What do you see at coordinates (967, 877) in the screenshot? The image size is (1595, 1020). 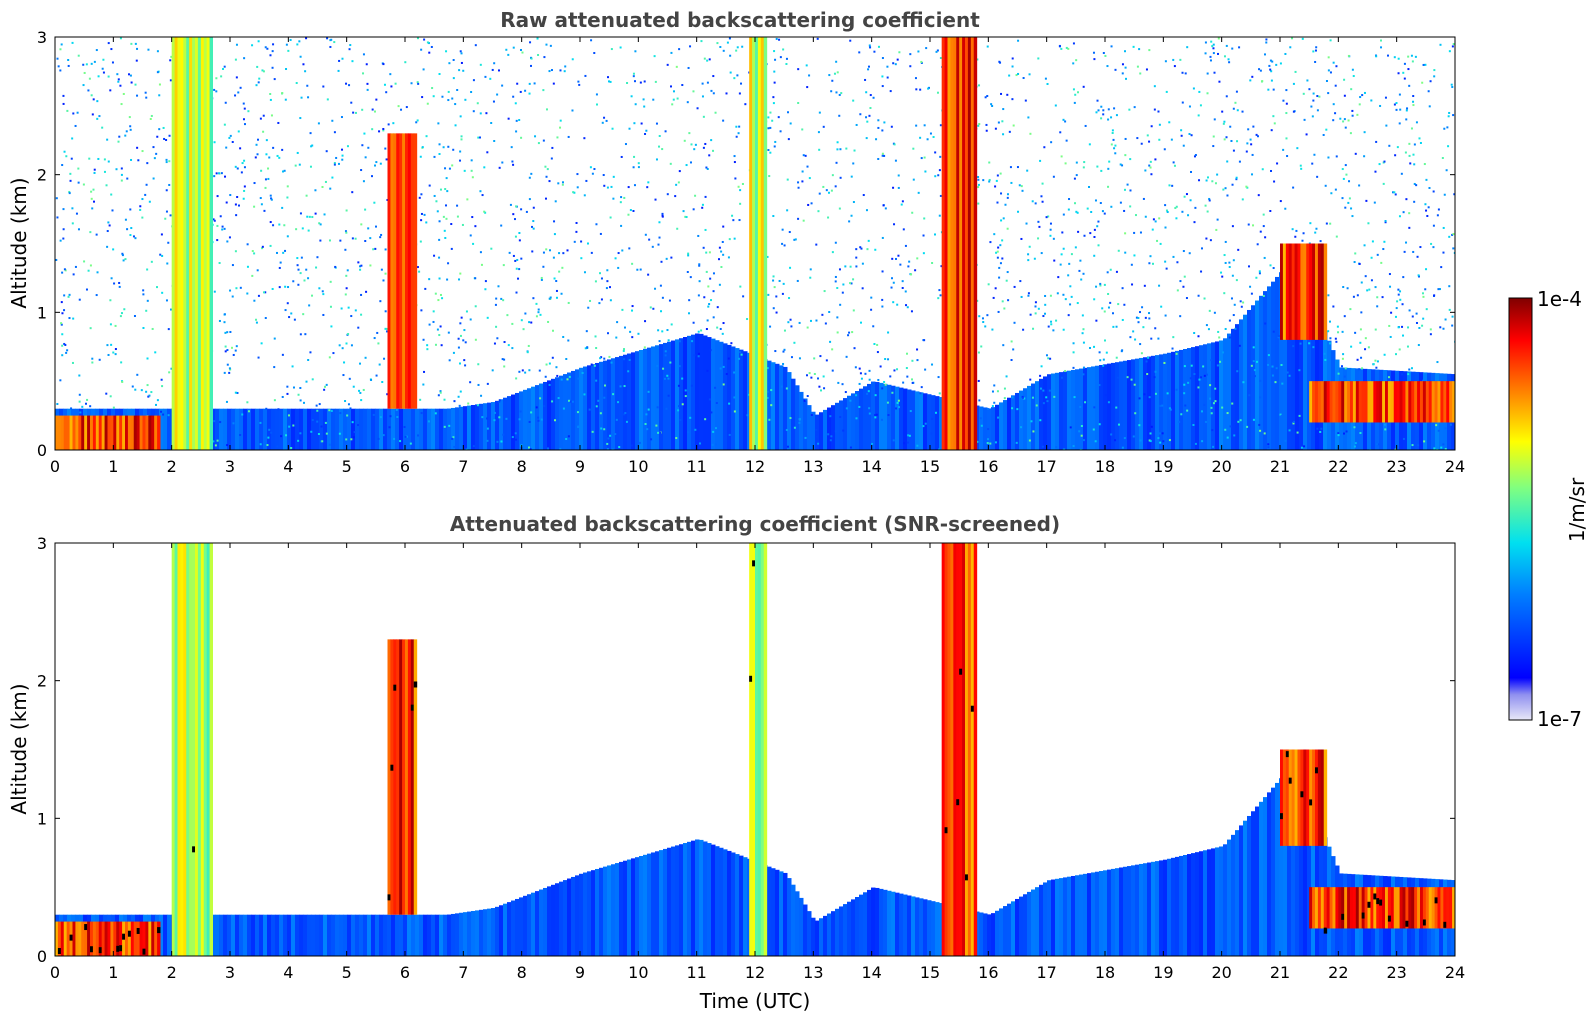 I see `saturated-cell` at bounding box center [967, 877].